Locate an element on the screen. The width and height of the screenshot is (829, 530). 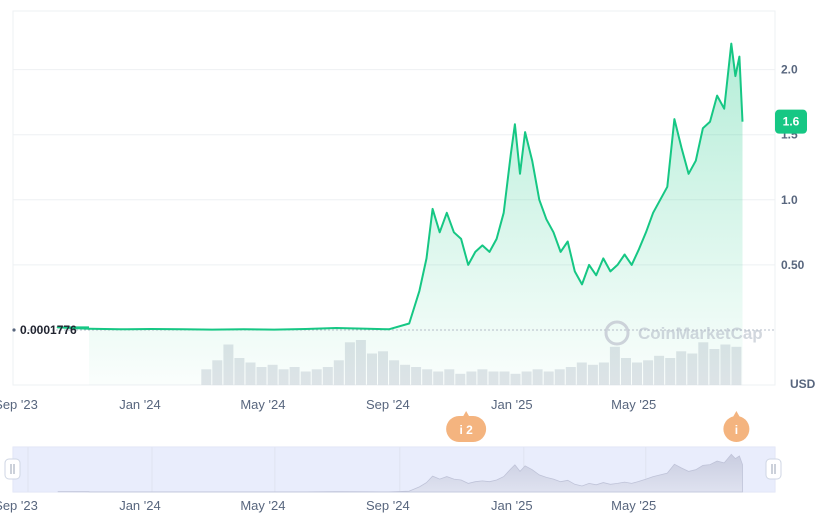
baseline-dot is located at coordinates (14, 330).